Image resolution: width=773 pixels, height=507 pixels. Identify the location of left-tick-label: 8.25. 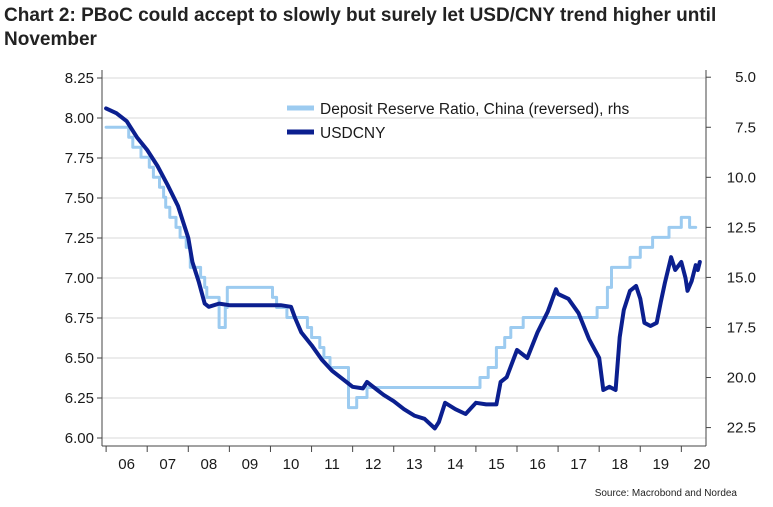
(79, 78).